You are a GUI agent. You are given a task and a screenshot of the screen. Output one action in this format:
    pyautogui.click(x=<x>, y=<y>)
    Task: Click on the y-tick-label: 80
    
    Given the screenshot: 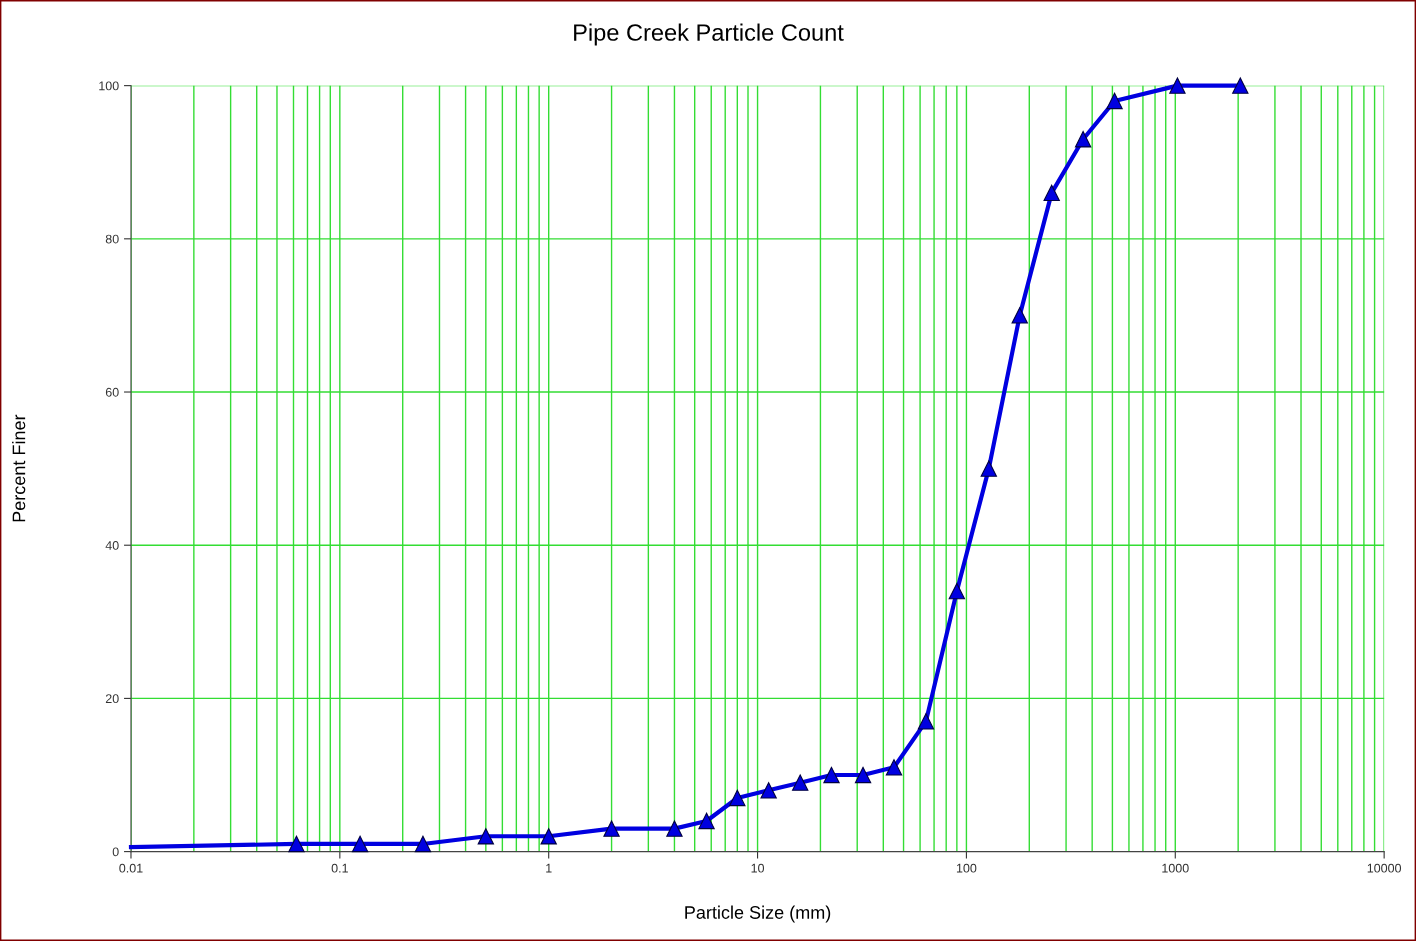 What is the action you would take?
    pyautogui.click(x=112, y=239)
    